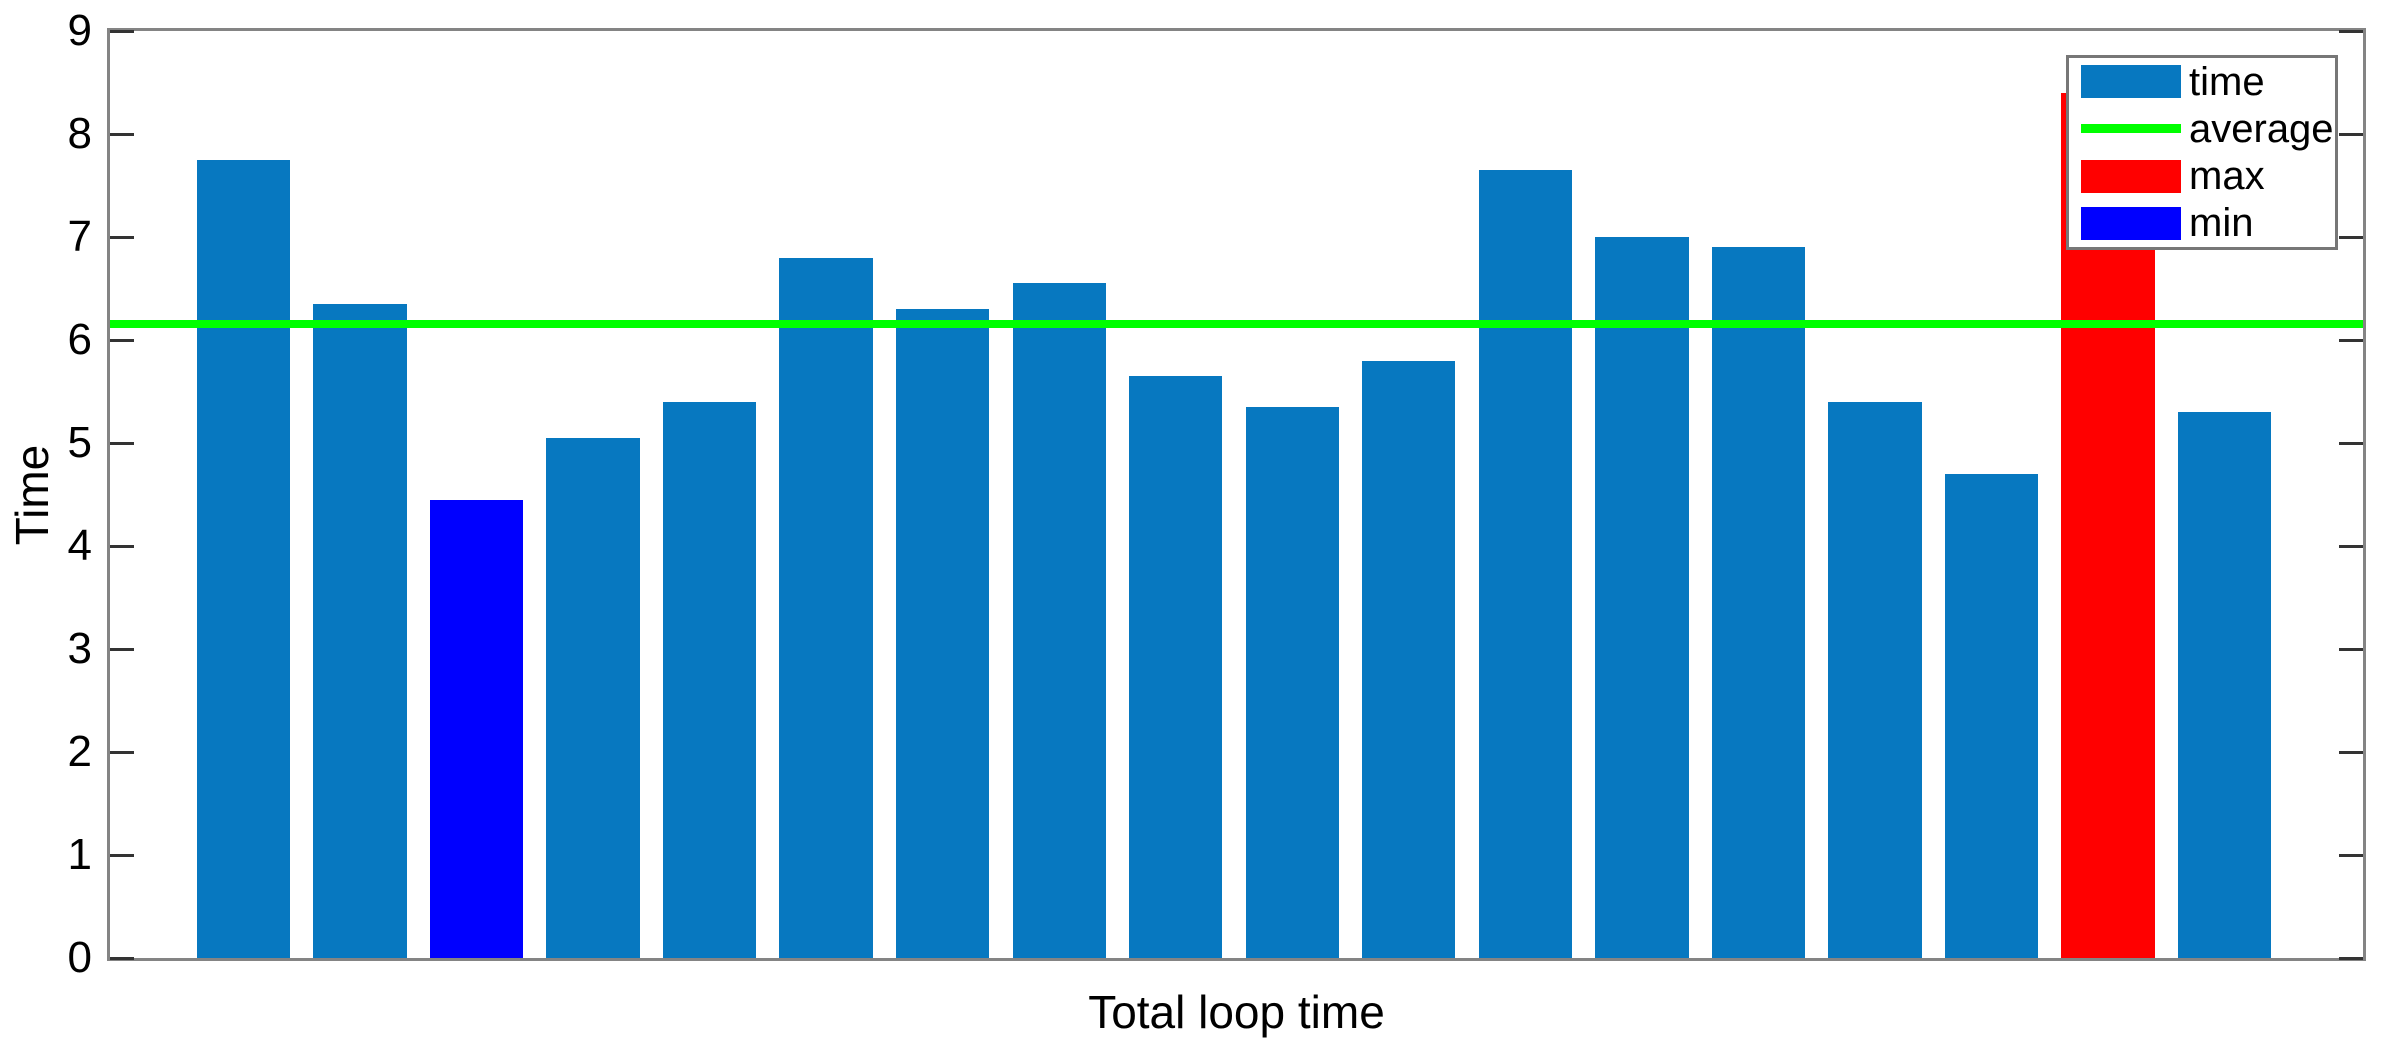 This screenshot has width=2386, height=1048. What do you see at coordinates (79, 854) in the screenshot?
I see `y-tick-label: 1` at bounding box center [79, 854].